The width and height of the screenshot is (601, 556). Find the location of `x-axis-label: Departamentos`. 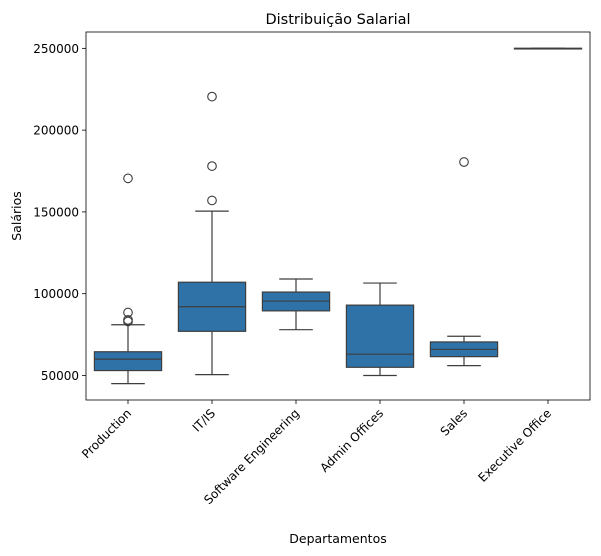

x-axis-label: Departamentos is located at coordinates (337, 538).